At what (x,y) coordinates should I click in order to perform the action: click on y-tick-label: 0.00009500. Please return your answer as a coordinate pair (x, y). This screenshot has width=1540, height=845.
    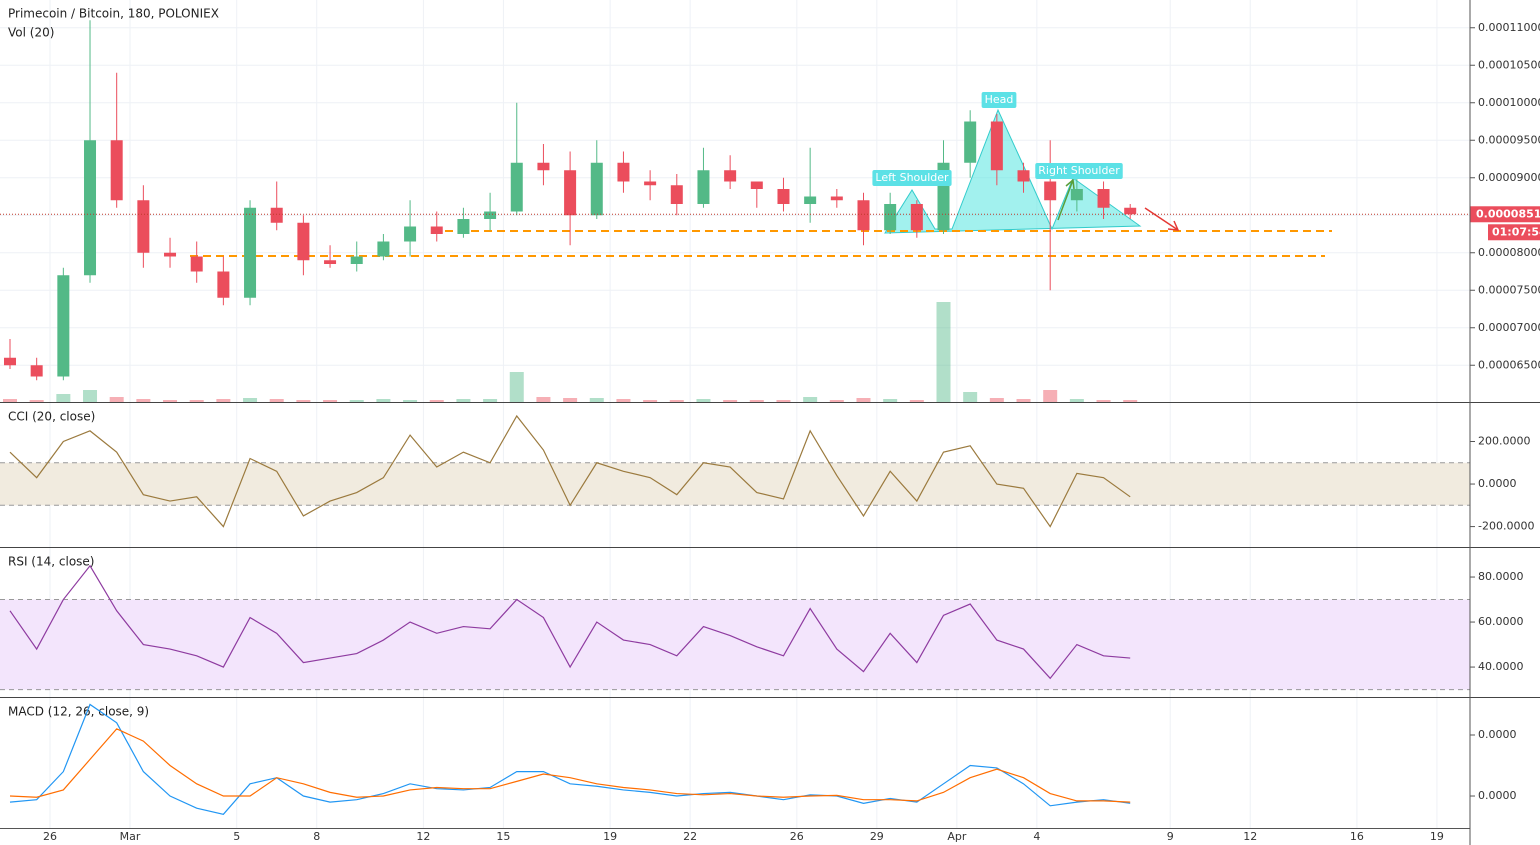
    Looking at the image, I should click on (1509, 139).